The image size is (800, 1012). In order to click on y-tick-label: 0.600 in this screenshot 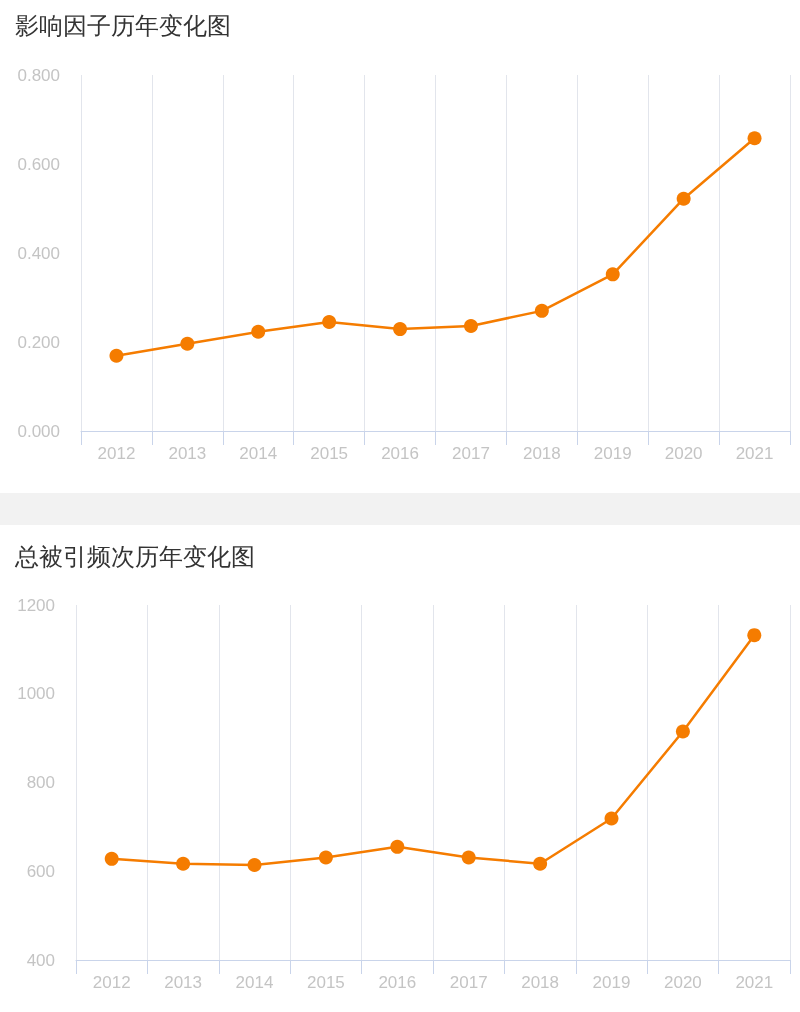, I will do `click(38, 164)`.